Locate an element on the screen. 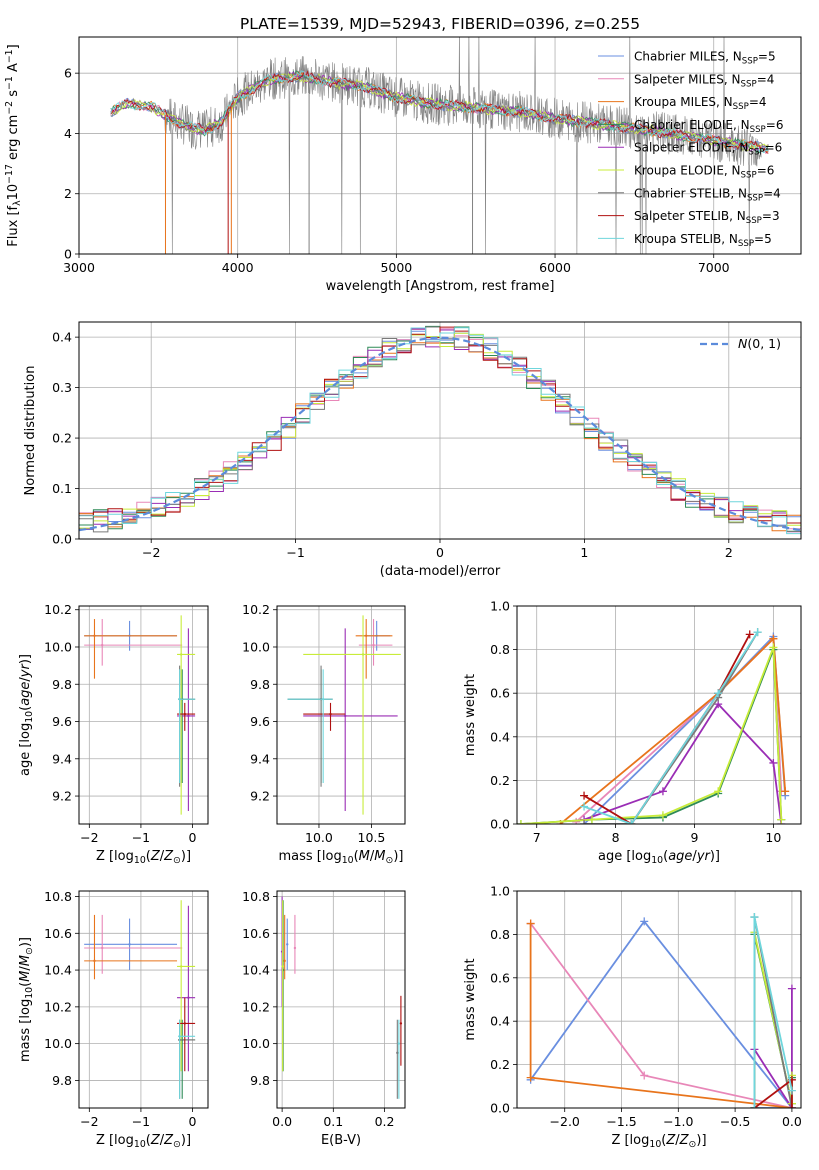  y-axis-label-part: ] is located at coordinates (13, 46).